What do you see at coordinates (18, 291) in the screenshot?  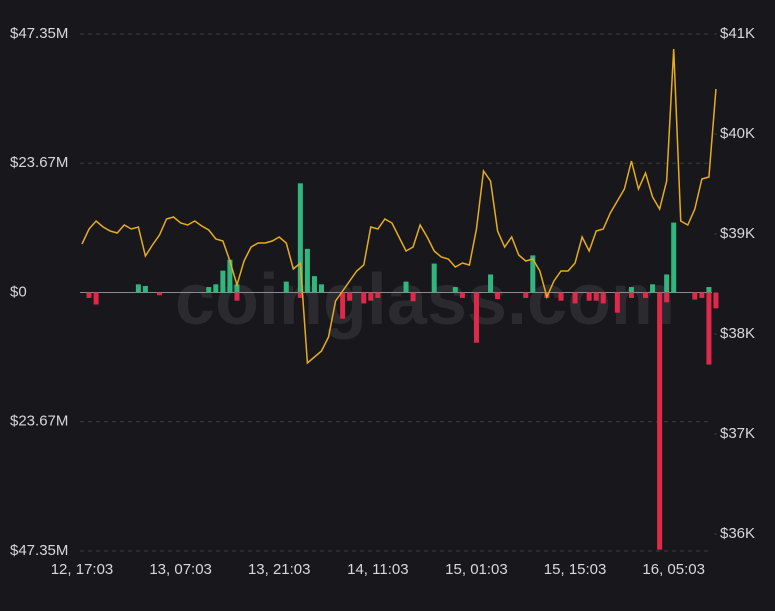 I see `y-tick-label: $0` at bounding box center [18, 291].